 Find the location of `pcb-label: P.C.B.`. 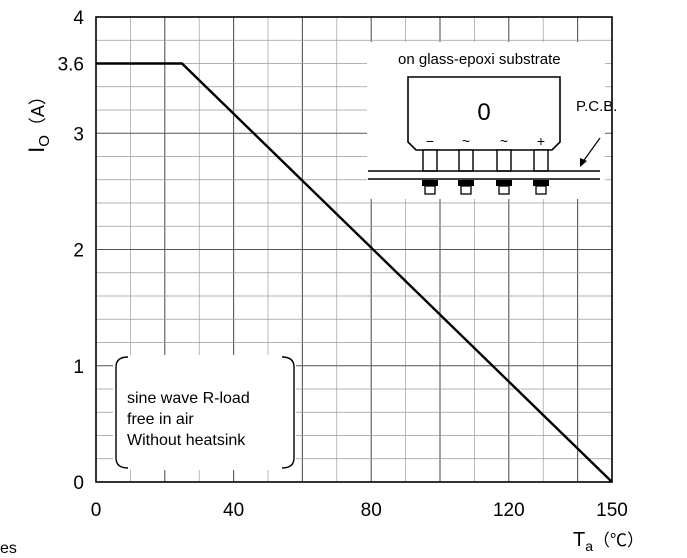

pcb-label: P.C.B. is located at coordinates (596, 106).